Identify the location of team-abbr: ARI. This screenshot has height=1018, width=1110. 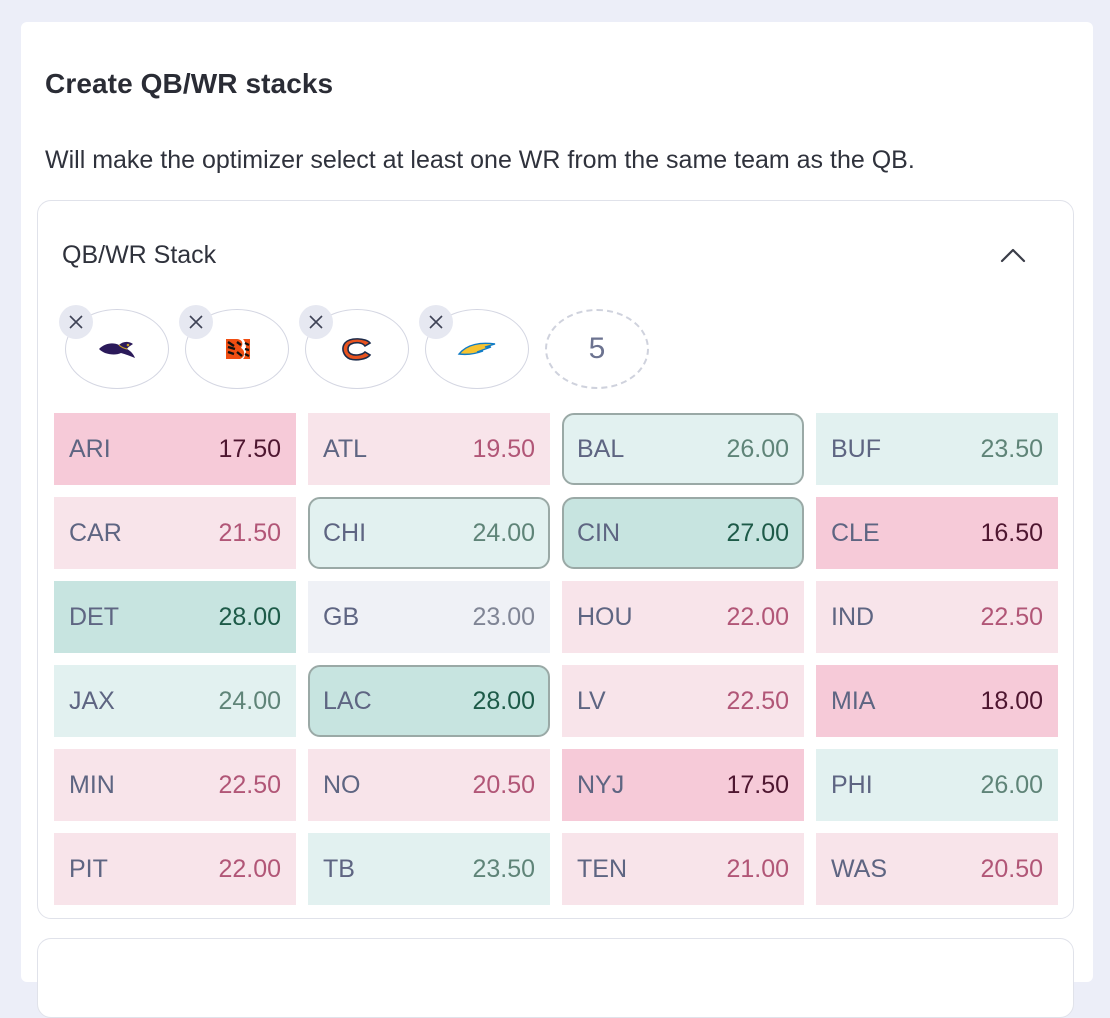
(90, 448).